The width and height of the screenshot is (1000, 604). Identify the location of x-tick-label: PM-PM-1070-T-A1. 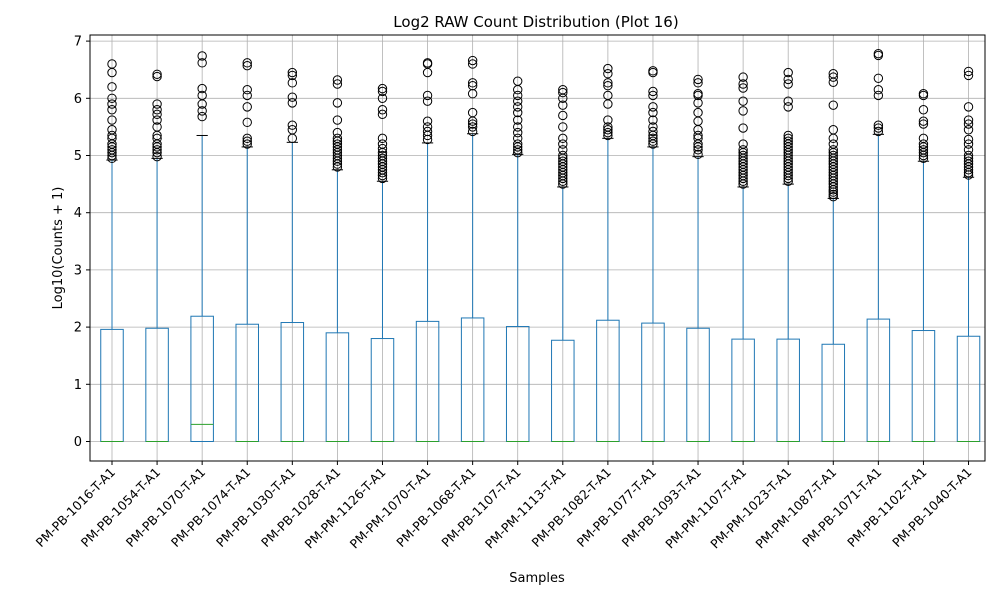
(390, 508).